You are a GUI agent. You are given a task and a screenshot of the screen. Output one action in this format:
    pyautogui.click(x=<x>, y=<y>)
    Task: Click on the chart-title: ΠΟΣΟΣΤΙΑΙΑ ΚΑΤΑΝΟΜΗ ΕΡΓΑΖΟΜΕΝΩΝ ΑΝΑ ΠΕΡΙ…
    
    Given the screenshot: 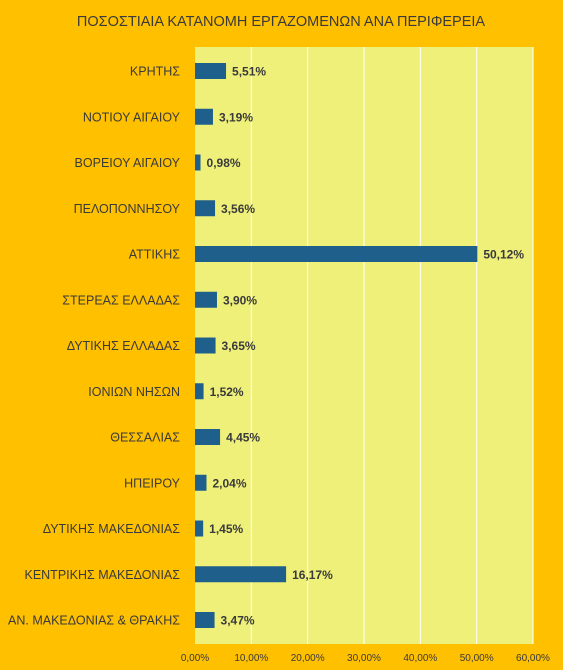 What is the action you would take?
    pyautogui.click(x=281, y=22)
    